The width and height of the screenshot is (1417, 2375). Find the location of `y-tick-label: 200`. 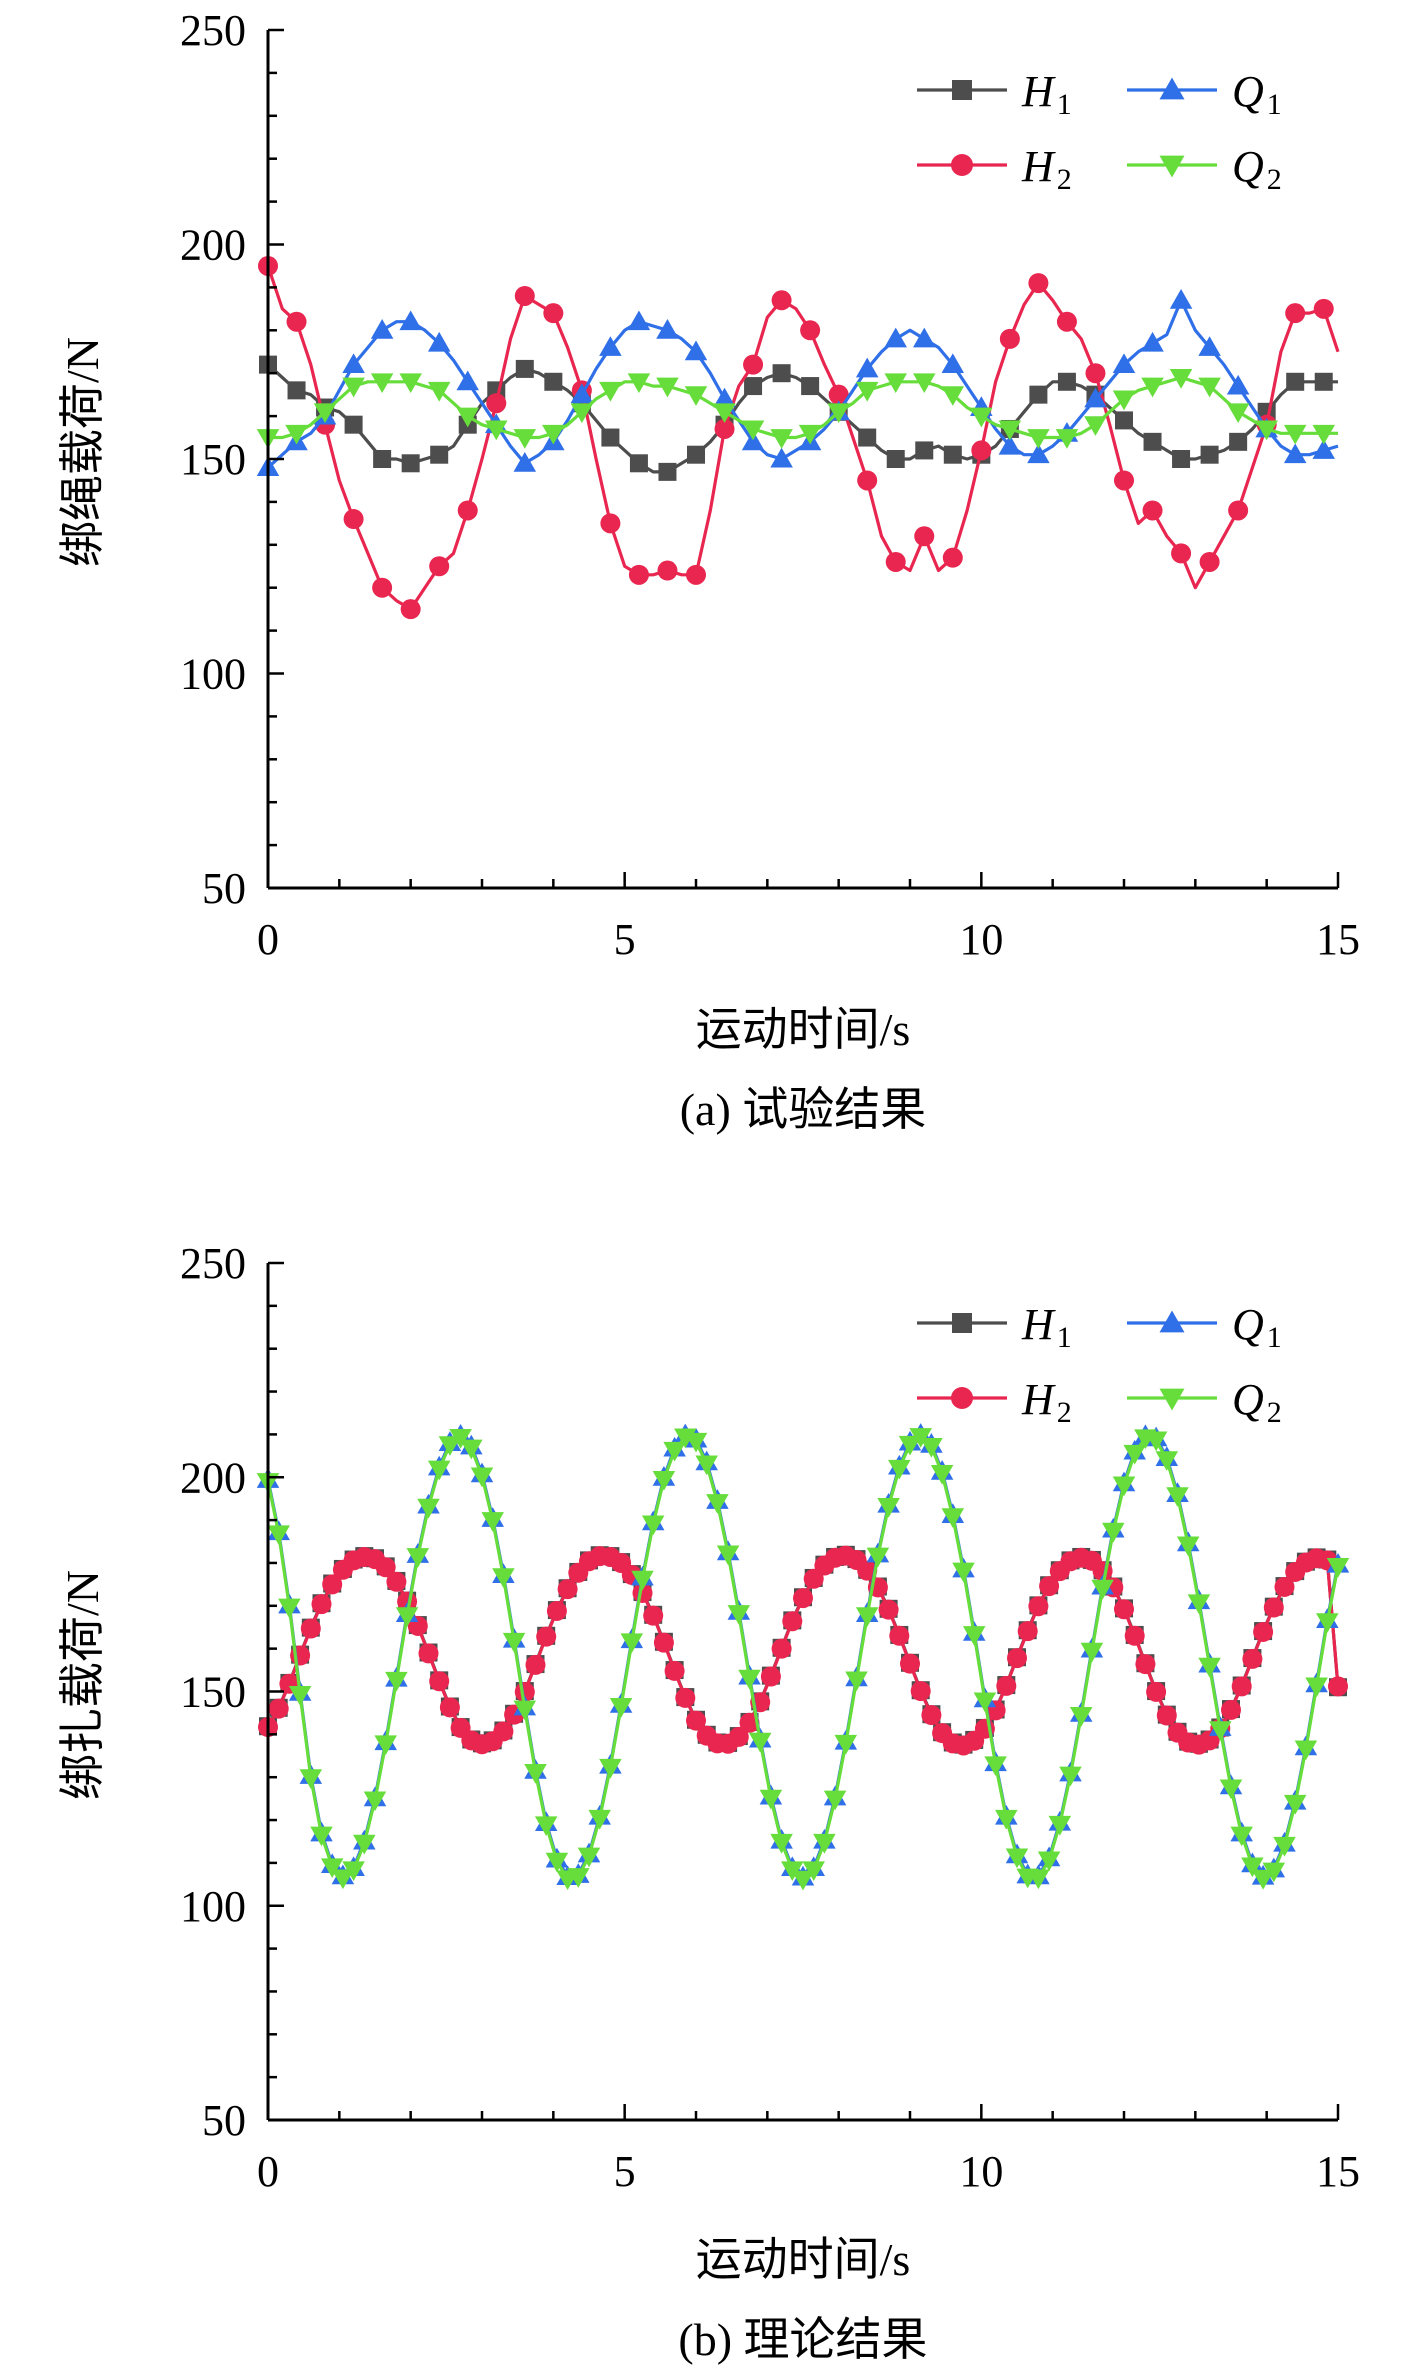

y-tick-label: 200 is located at coordinates (213, 1477).